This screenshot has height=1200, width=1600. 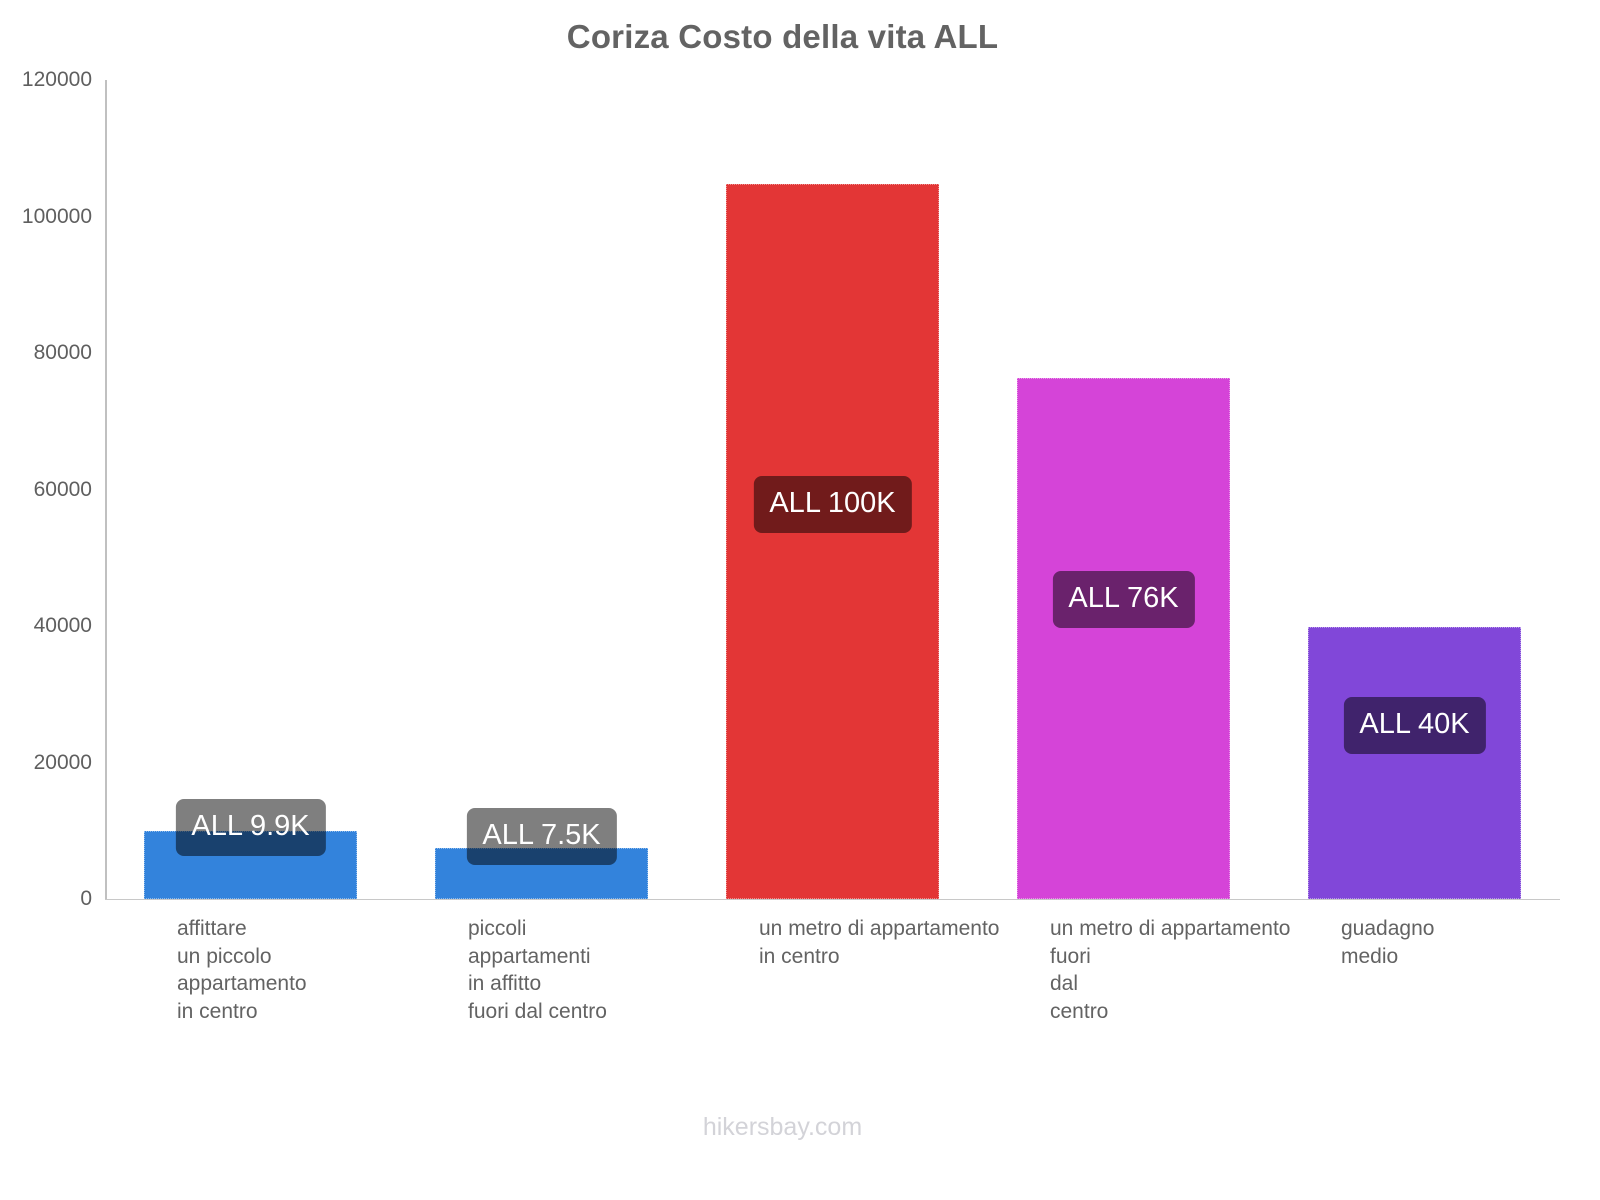 What do you see at coordinates (832, 899) in the screenshot?
I see `x-axis-line` at bounding box center [832, 899].